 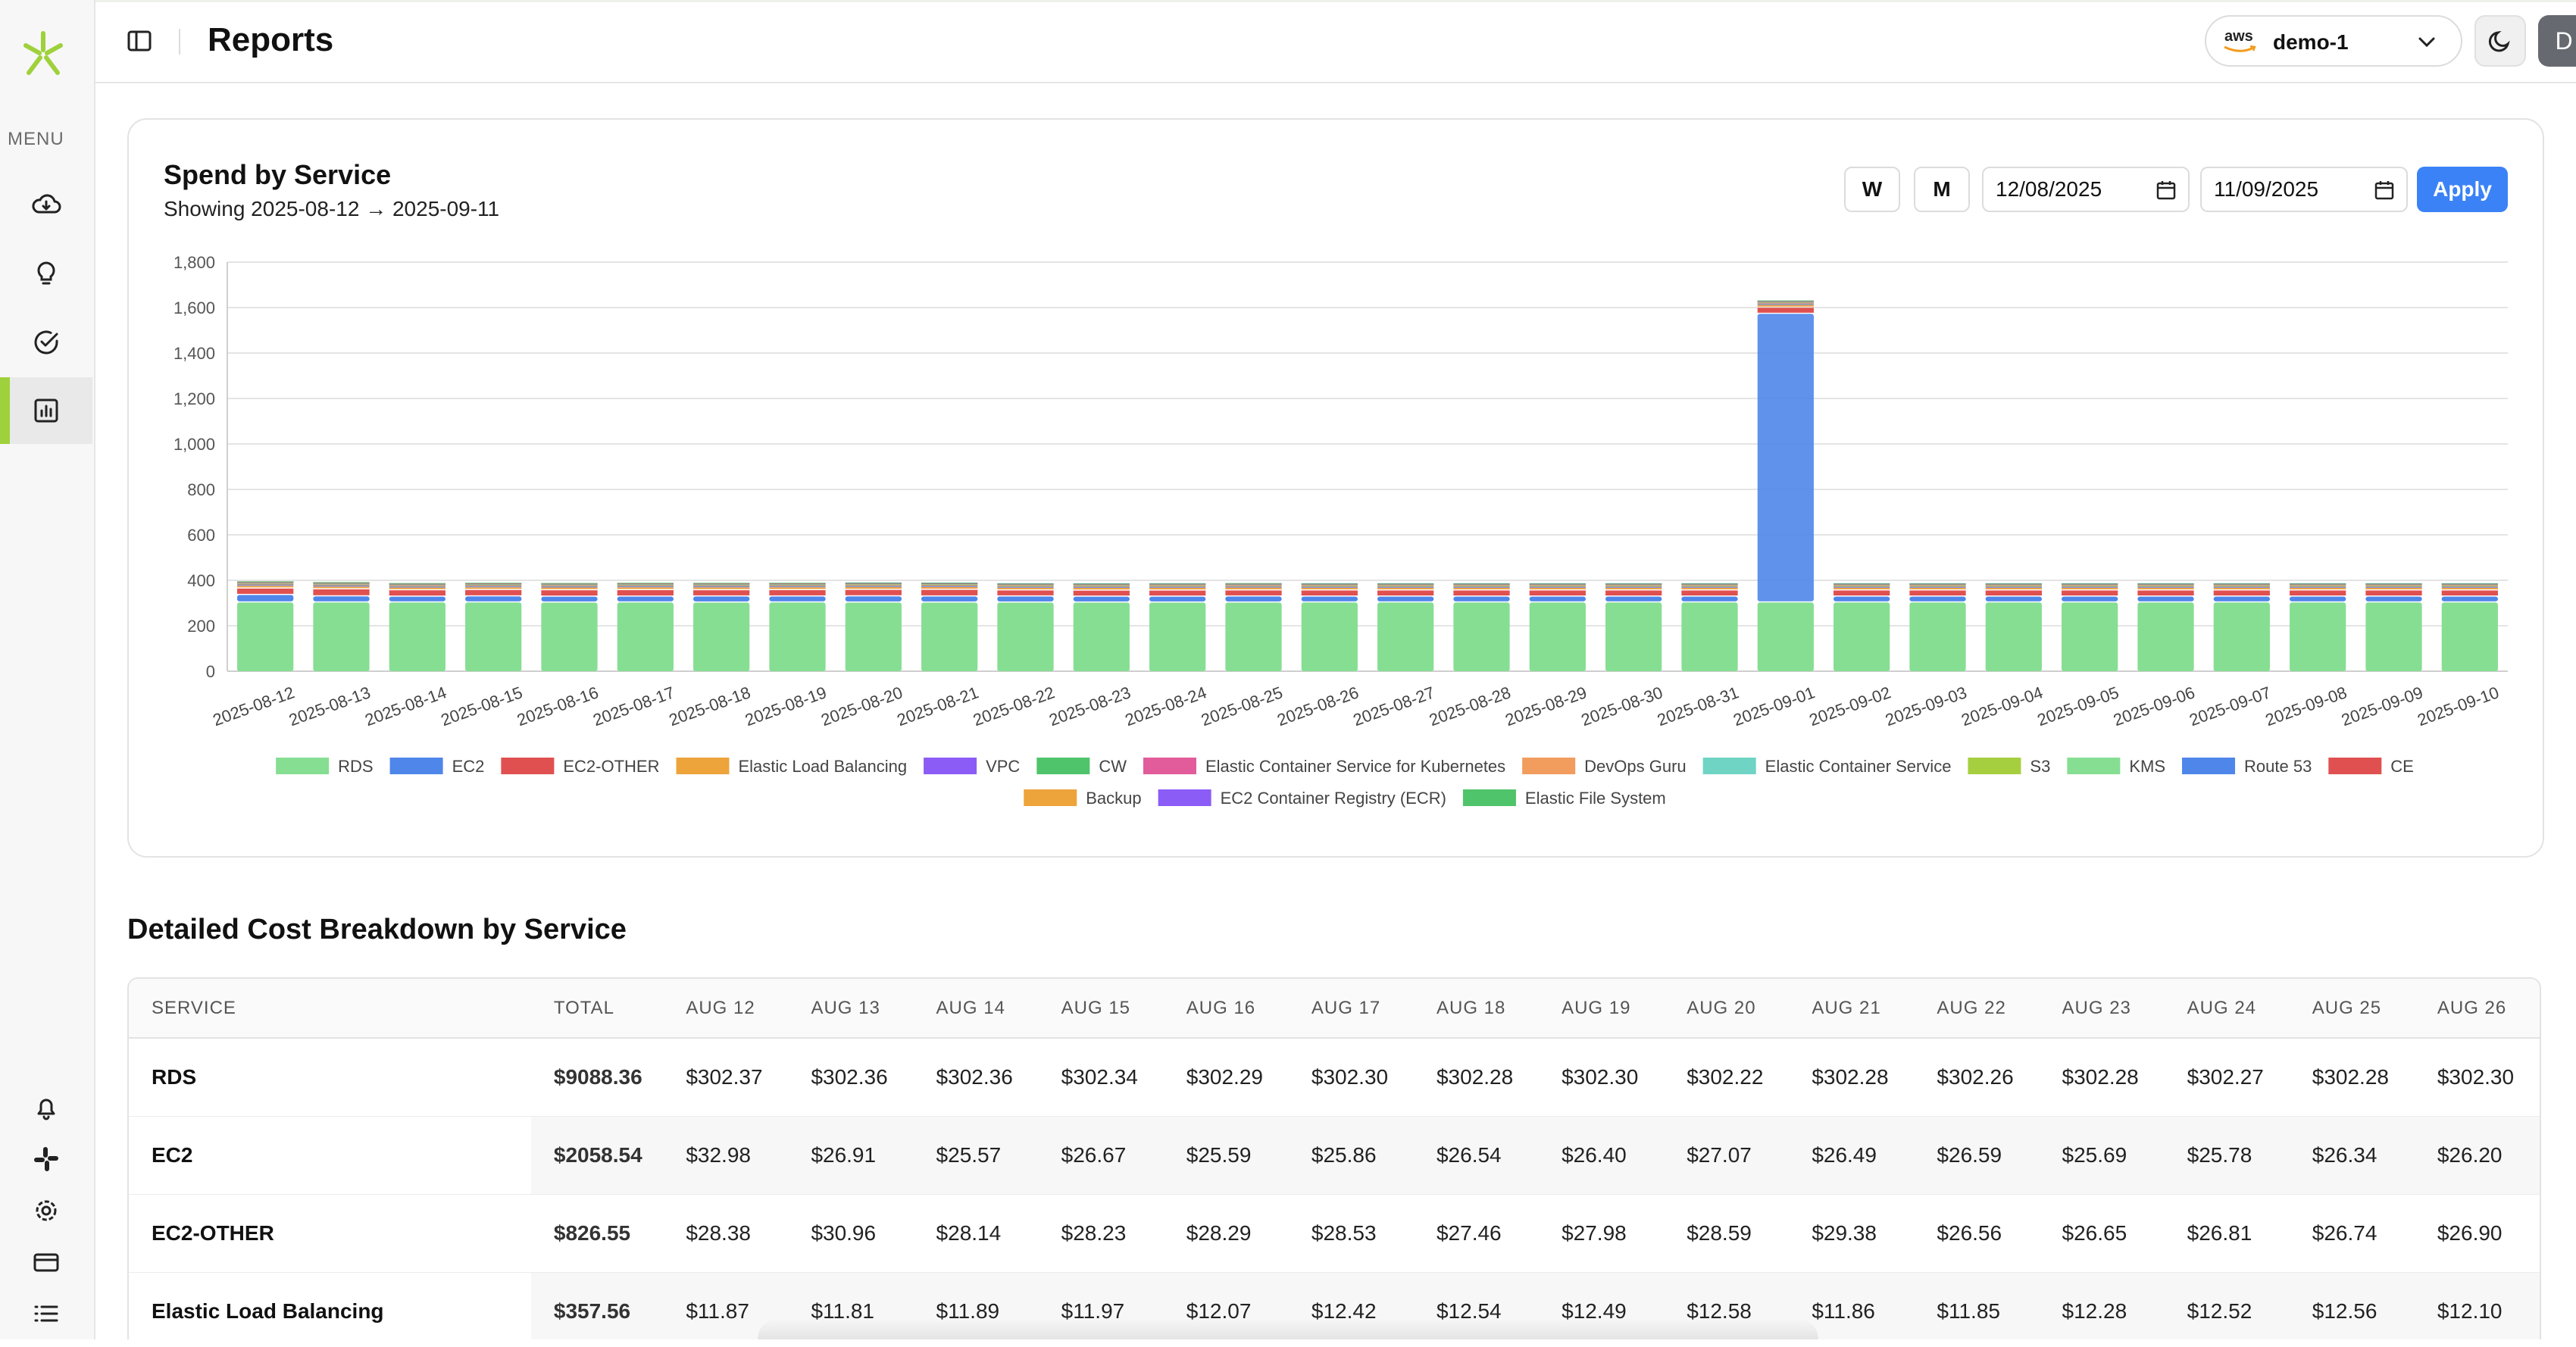 I want to click on cost-cell: $11.97, so click(x=1101, y=1305).